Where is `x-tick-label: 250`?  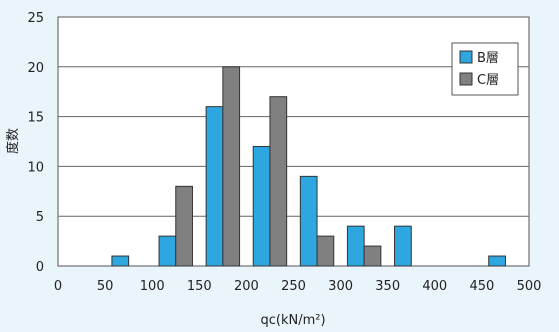 x-tick-label: 250 is located at coordinates (293, 286).